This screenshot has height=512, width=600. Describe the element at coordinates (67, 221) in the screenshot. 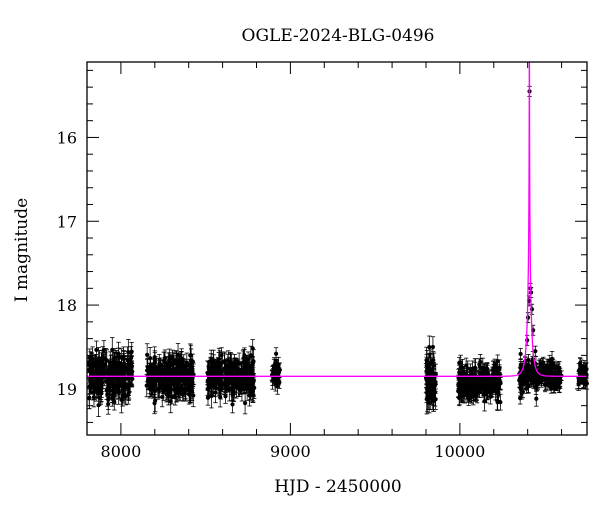

I see `y-tick-label: 17` at that location.